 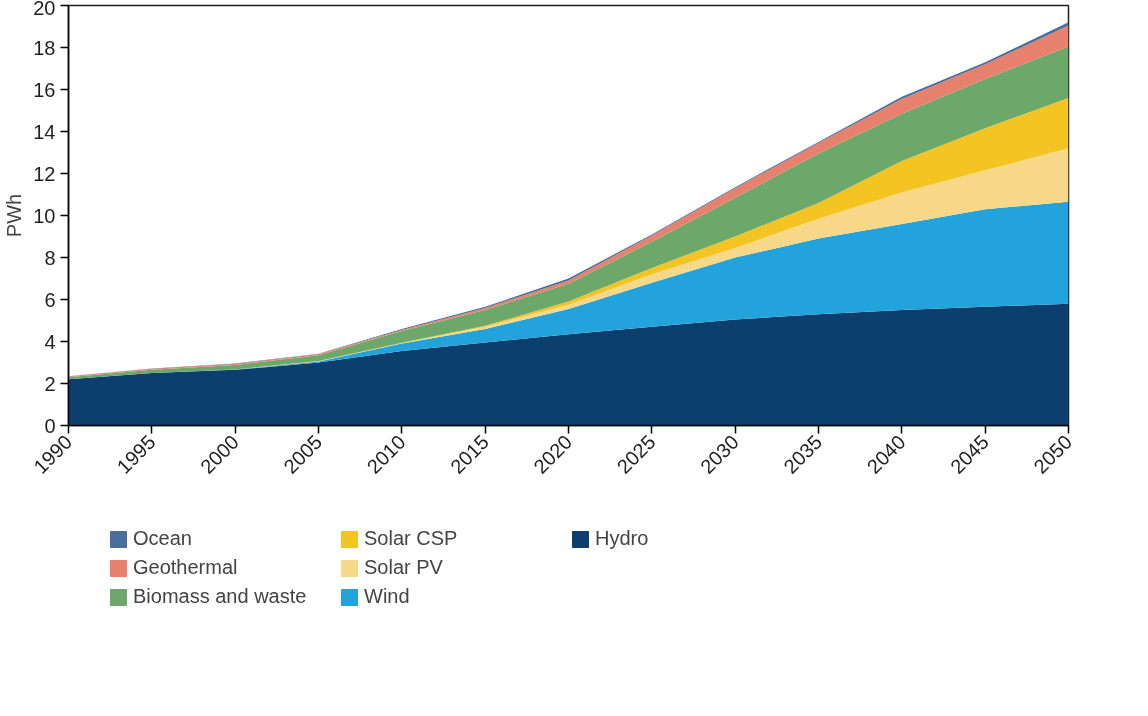 I want to click on y-tick-label: 6, so click(x=50, y=299).